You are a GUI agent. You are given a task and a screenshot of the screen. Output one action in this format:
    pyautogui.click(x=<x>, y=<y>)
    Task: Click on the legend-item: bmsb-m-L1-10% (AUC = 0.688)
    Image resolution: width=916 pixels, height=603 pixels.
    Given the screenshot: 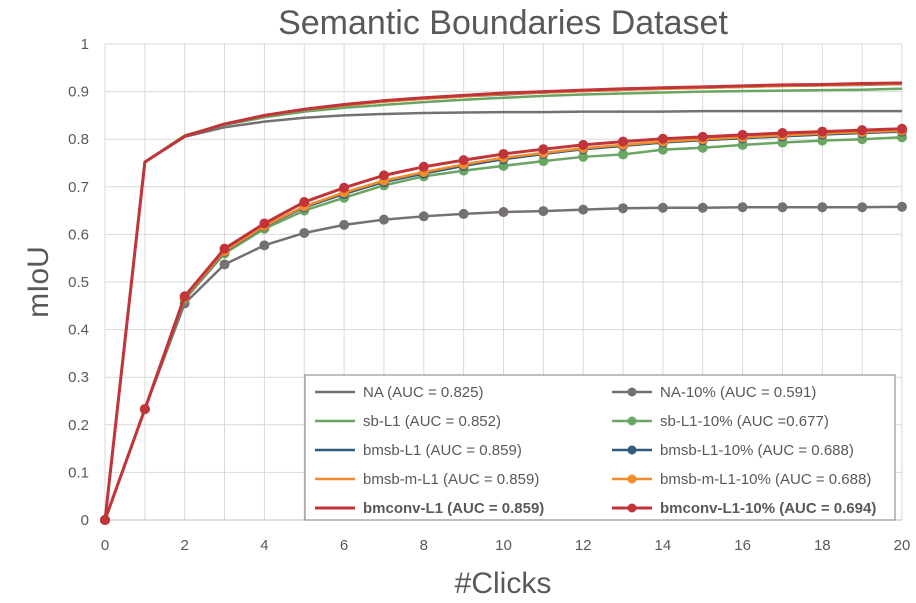 What is the action you would take?
    pyautogui.click(x=741, y=479)
    